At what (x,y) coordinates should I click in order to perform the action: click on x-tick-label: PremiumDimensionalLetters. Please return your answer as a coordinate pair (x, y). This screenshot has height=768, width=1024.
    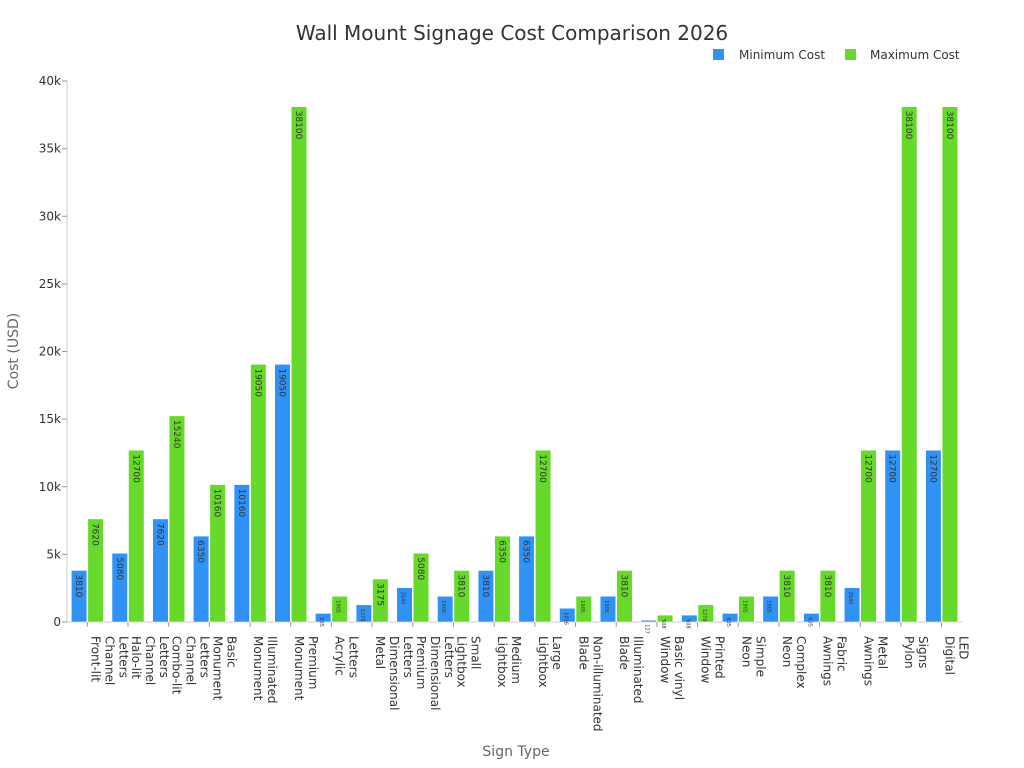
    Looking at the image, I should click on (435, 673).